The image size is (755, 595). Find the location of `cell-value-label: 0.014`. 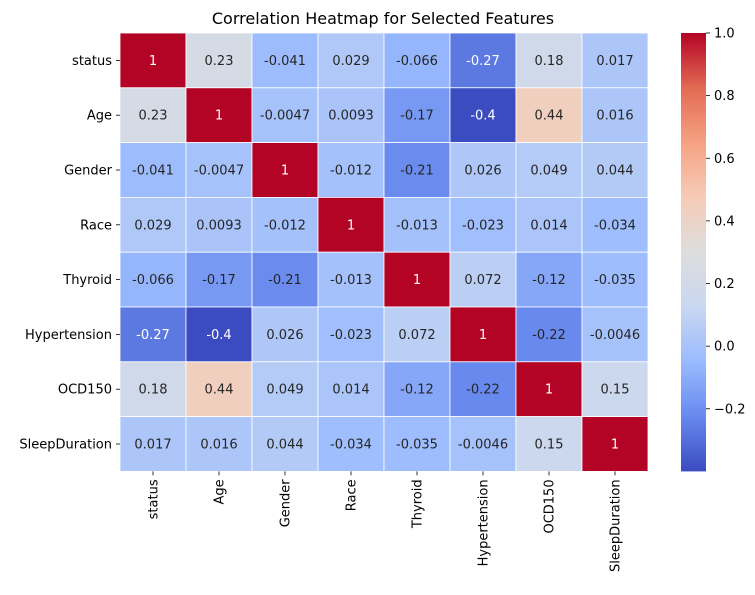

cell-value-label: 0.014 is located at coordinates (548, 225).